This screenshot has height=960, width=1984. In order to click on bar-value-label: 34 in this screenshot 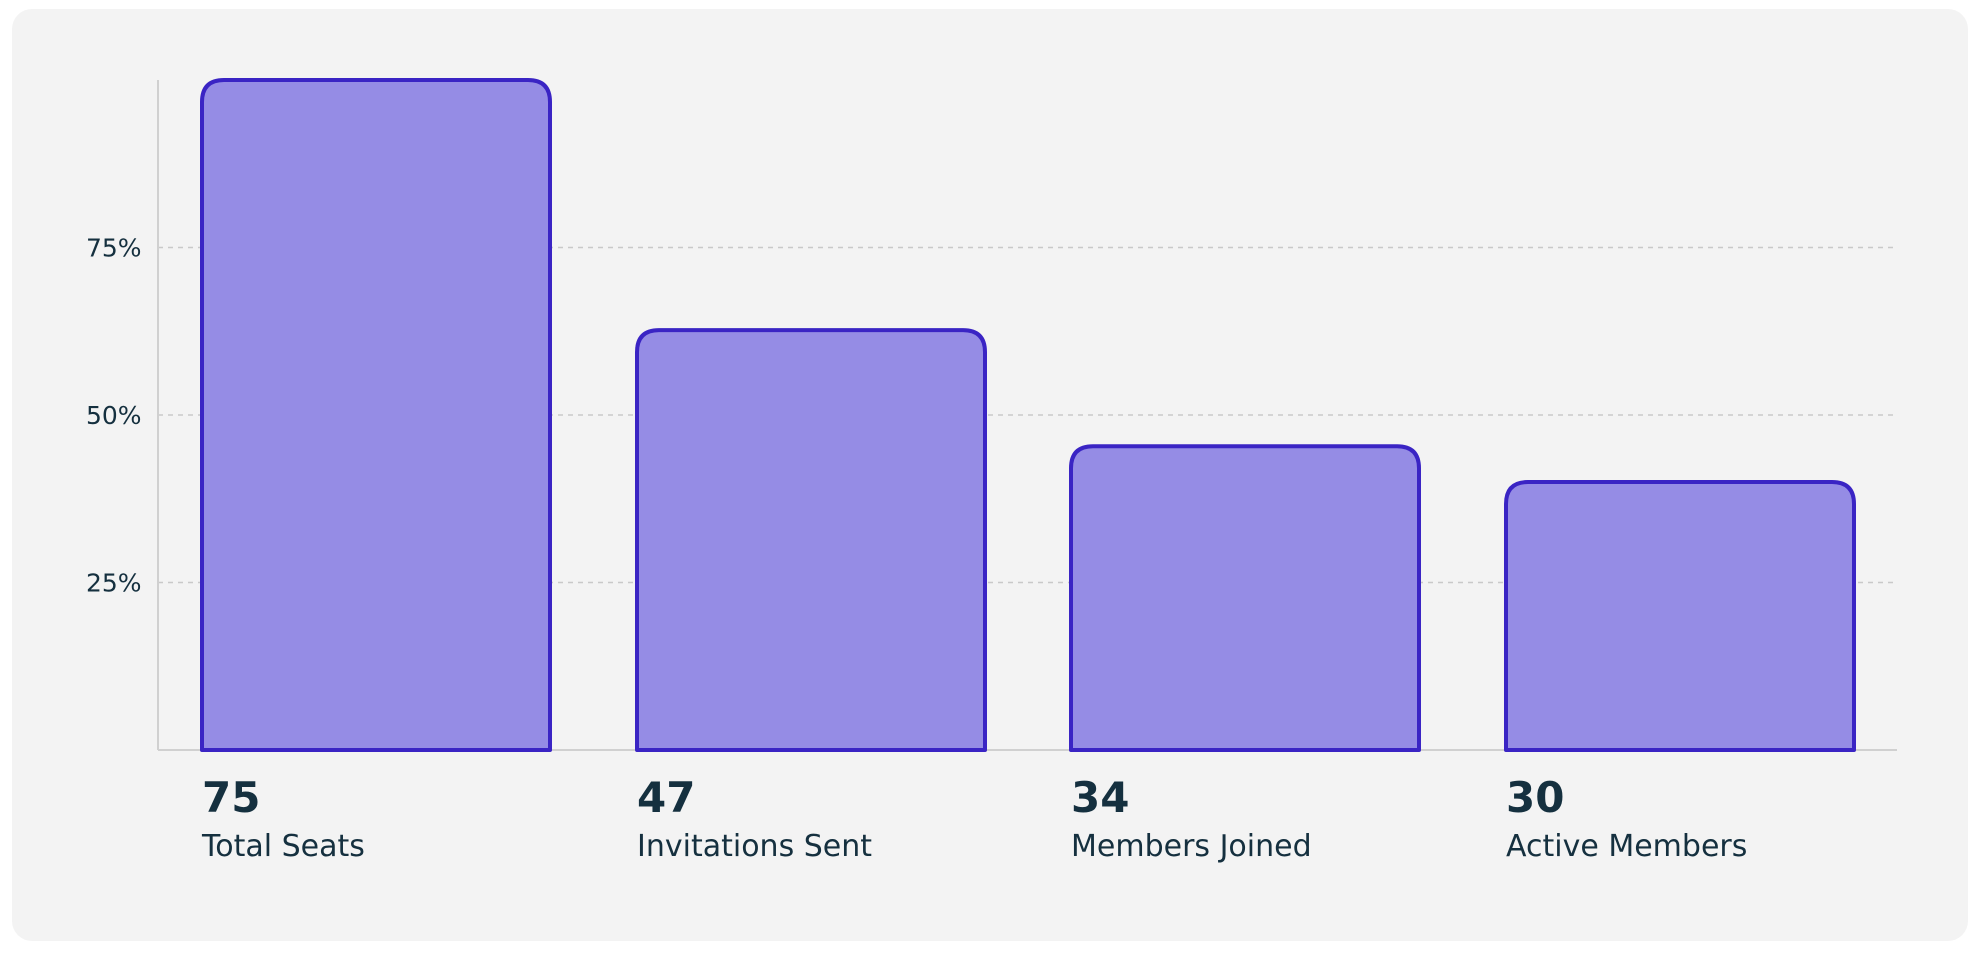, I will do `click(1100, 797)`.